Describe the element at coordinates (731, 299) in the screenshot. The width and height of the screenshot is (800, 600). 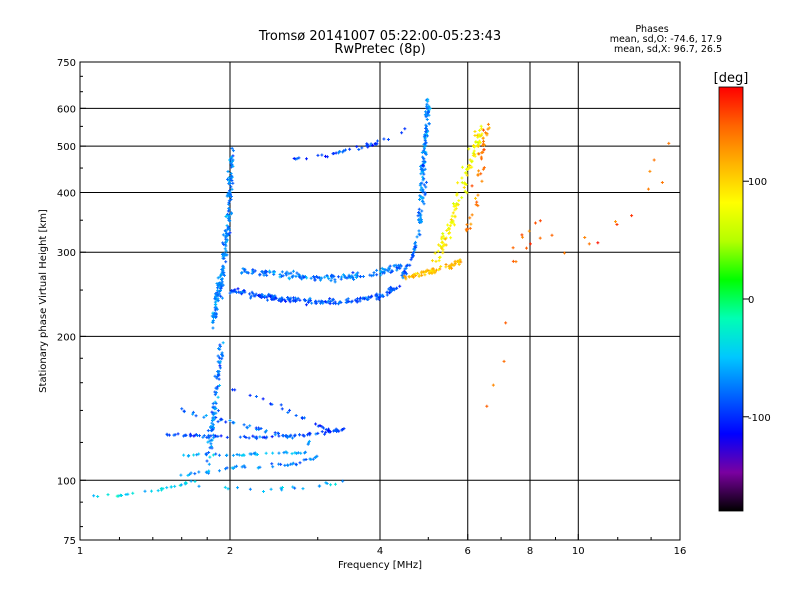
I see `colorbar-gradient` at that location.